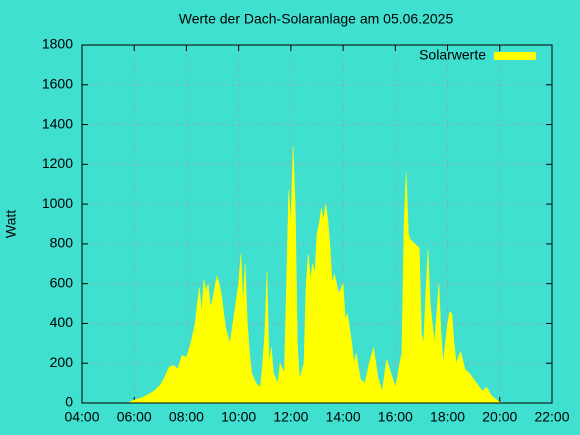 The width and height of the screenshot is (580, 435). What do you see at coordinates (499, 417) in the screenshot?
I see `x-tick-label: 20:00` at bounding box center [499, 417].